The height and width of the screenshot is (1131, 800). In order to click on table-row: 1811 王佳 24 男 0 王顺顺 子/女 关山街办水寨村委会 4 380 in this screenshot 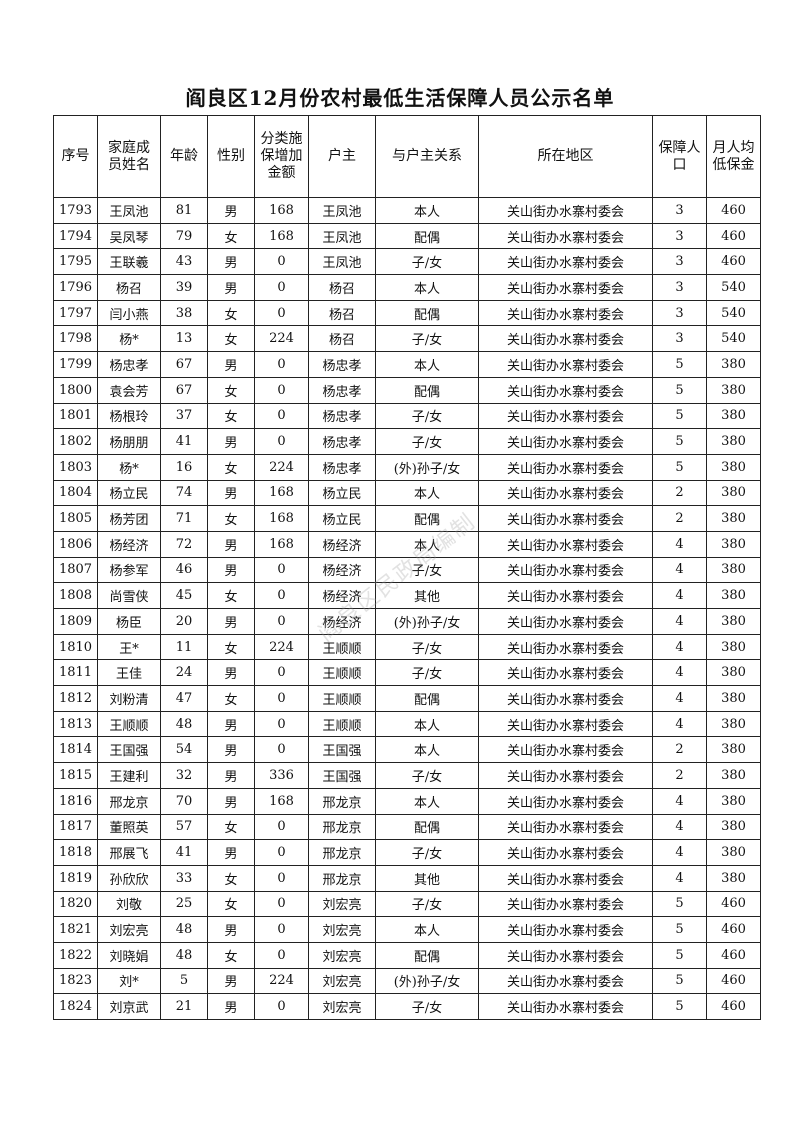, I will do `click(407, 673)`.